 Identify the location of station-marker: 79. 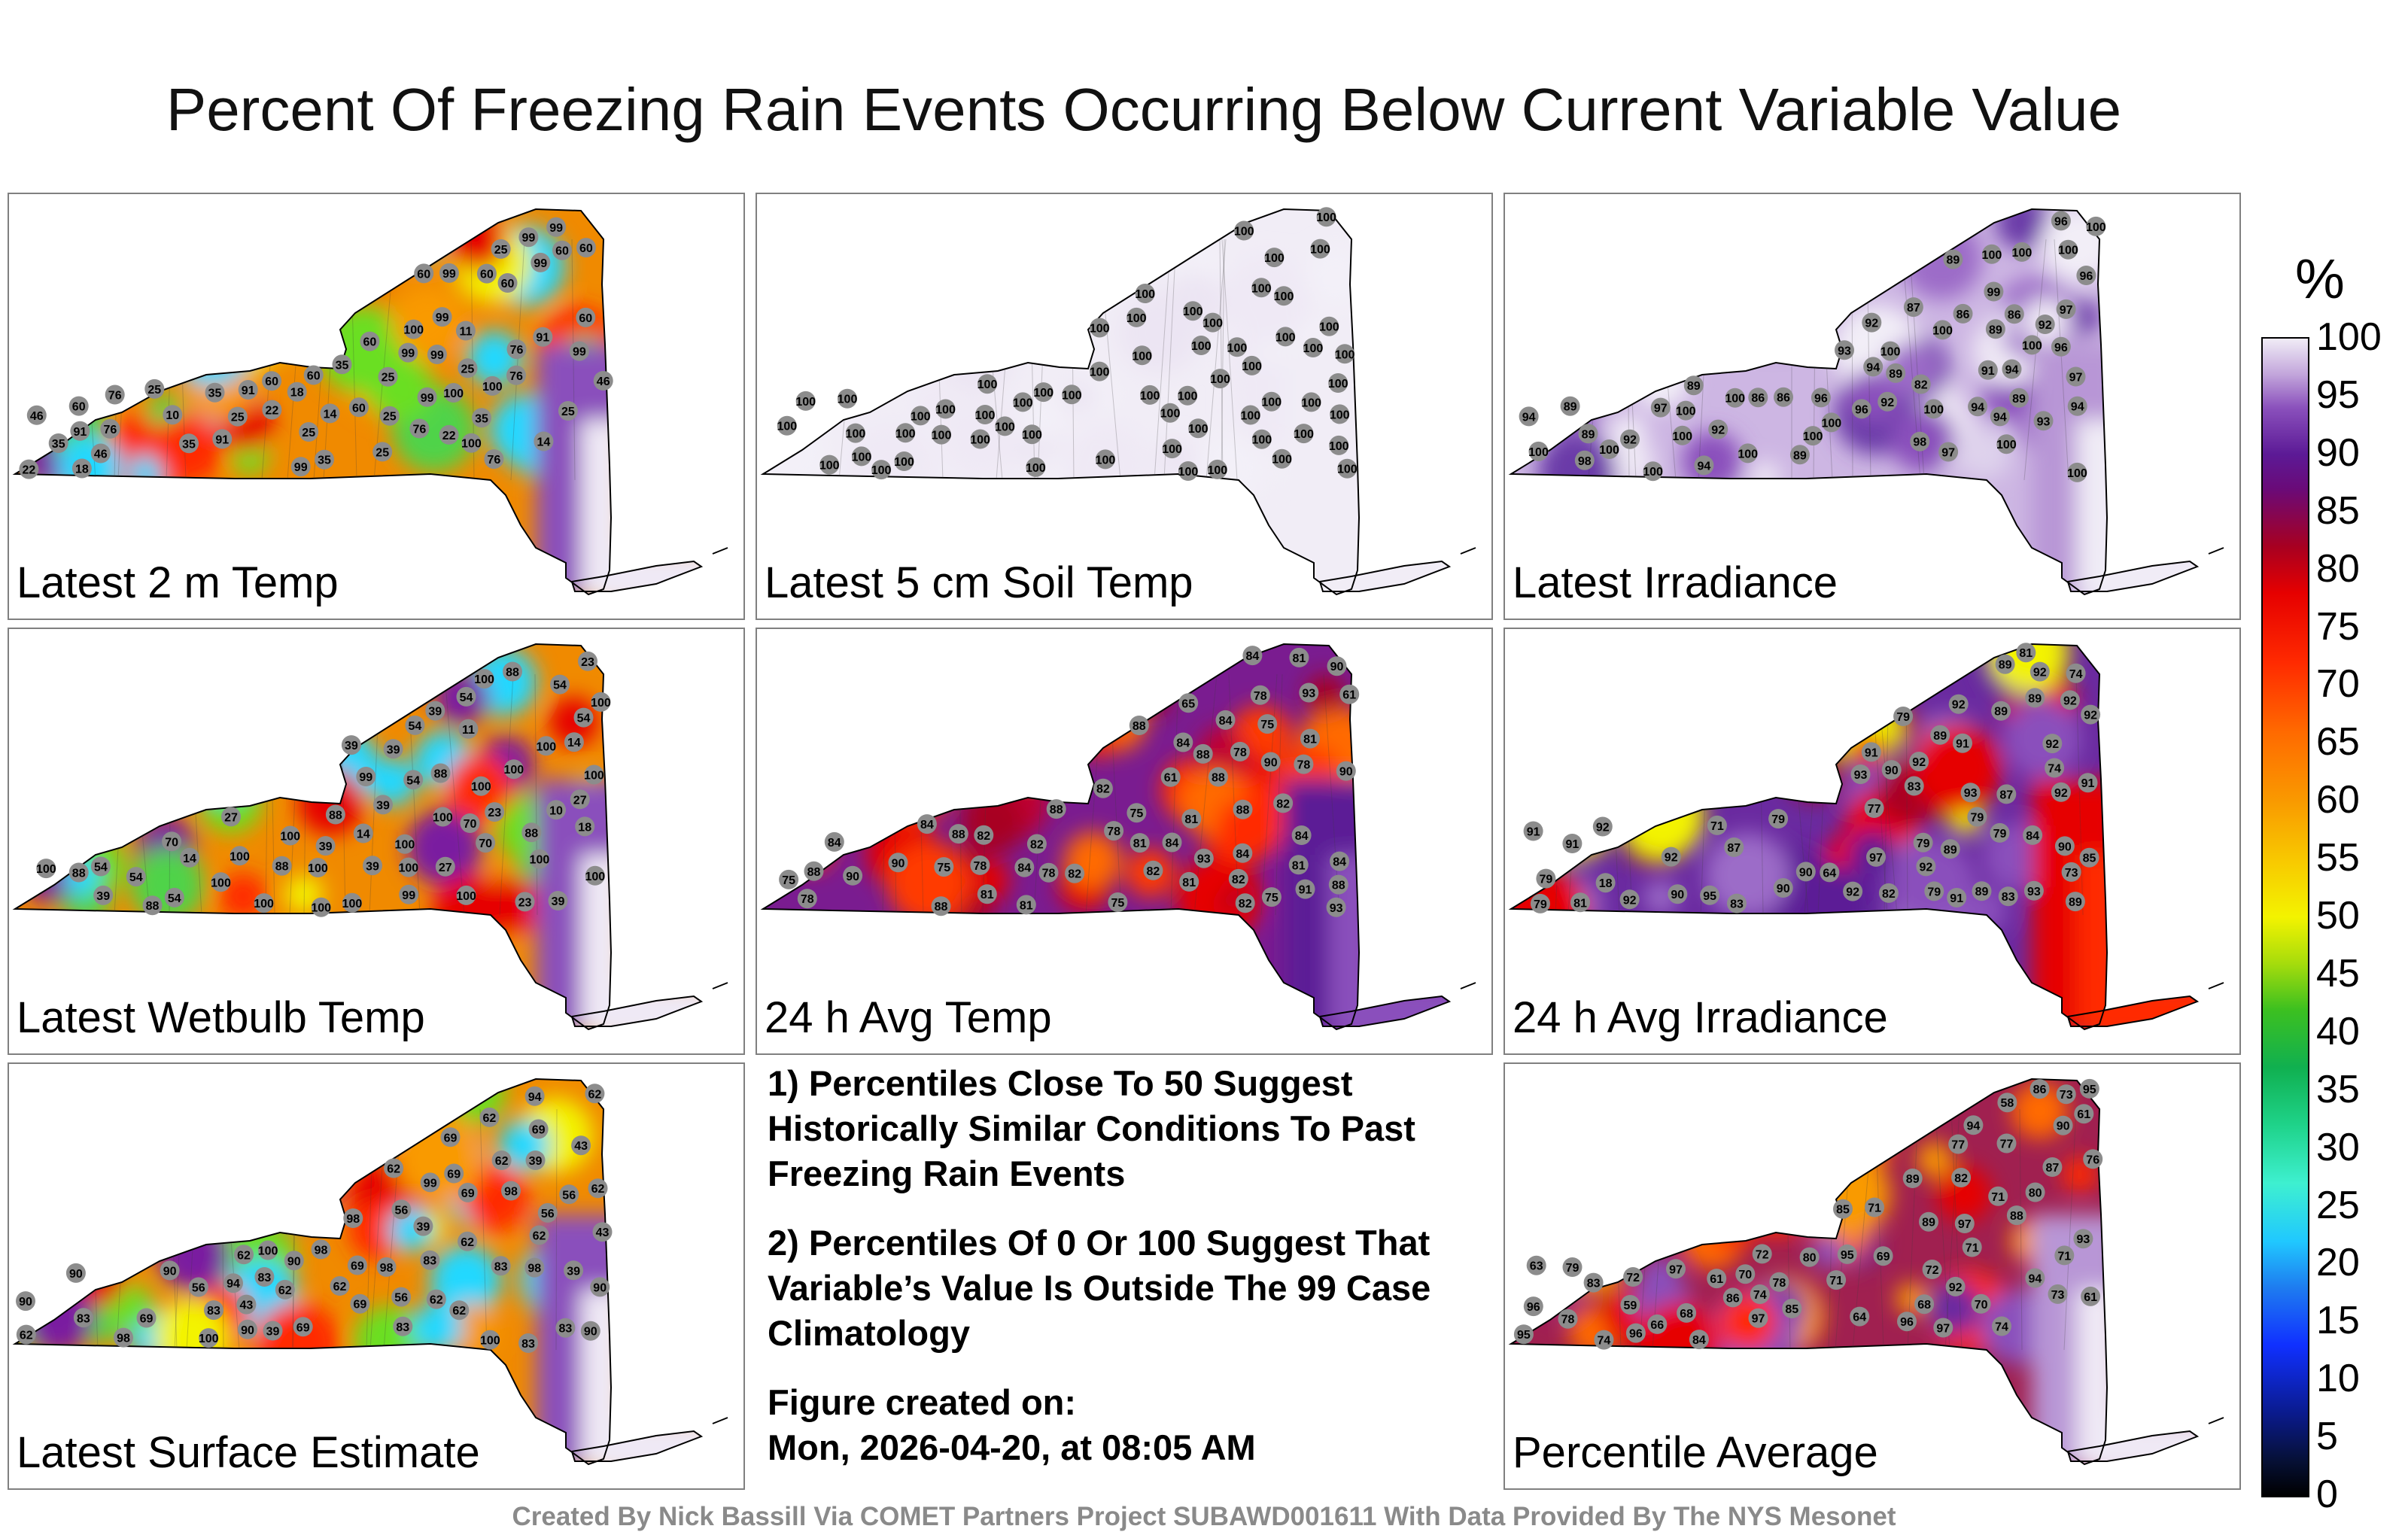
(1572, 1267).